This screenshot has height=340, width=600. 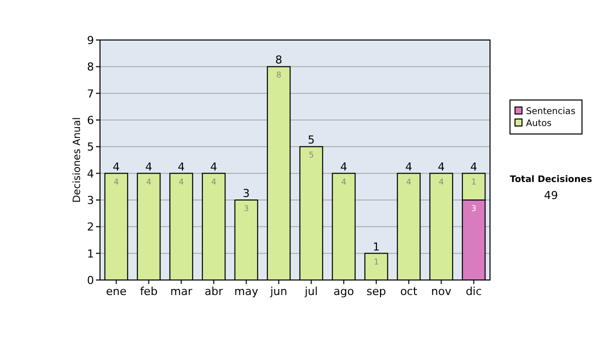 What do you see at coordinates (278, 291) in the screenshot?
I see `x-tick-label: jun` at bounding box center [278, 291].